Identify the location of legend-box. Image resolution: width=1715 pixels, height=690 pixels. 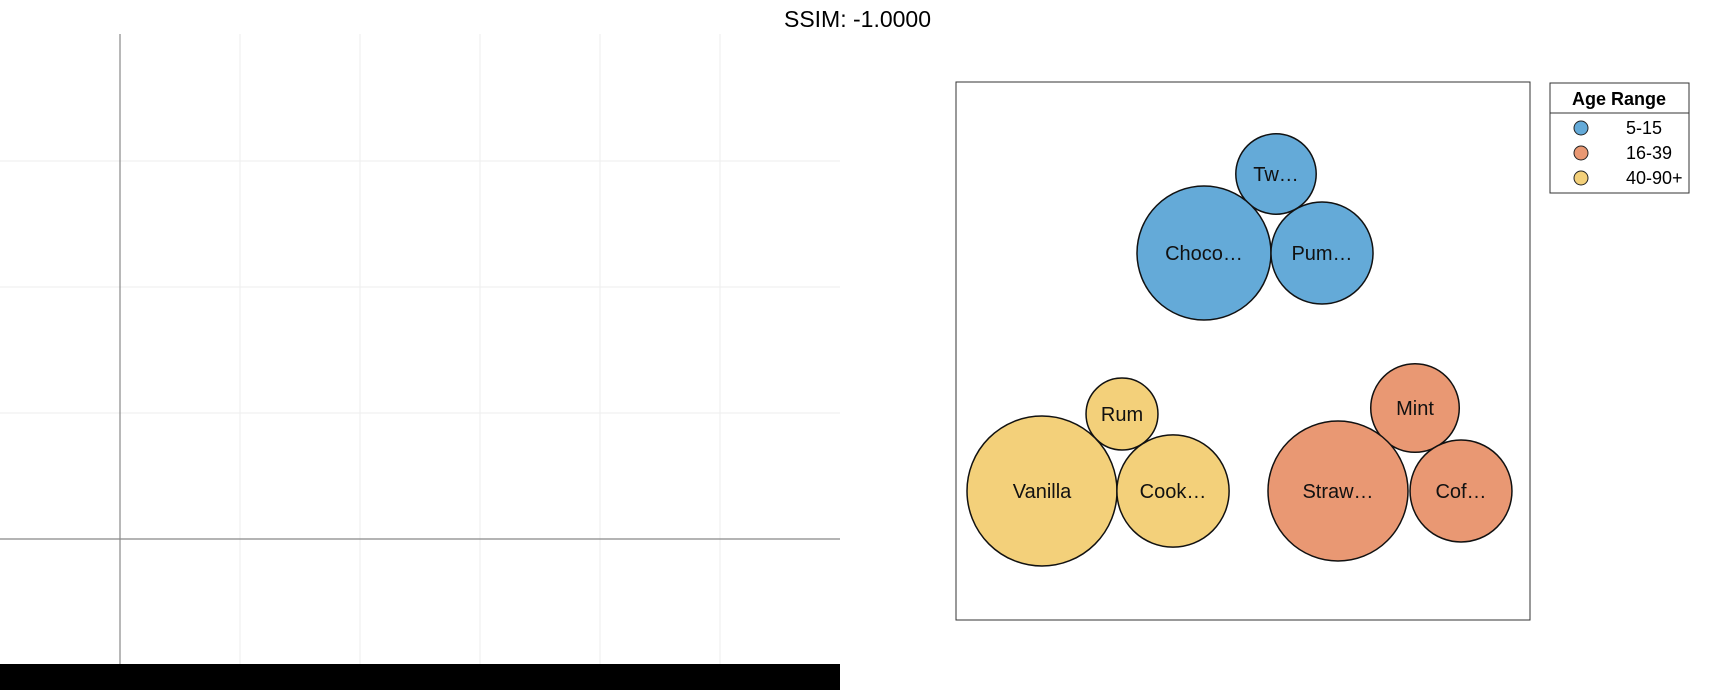
(1619, 138).